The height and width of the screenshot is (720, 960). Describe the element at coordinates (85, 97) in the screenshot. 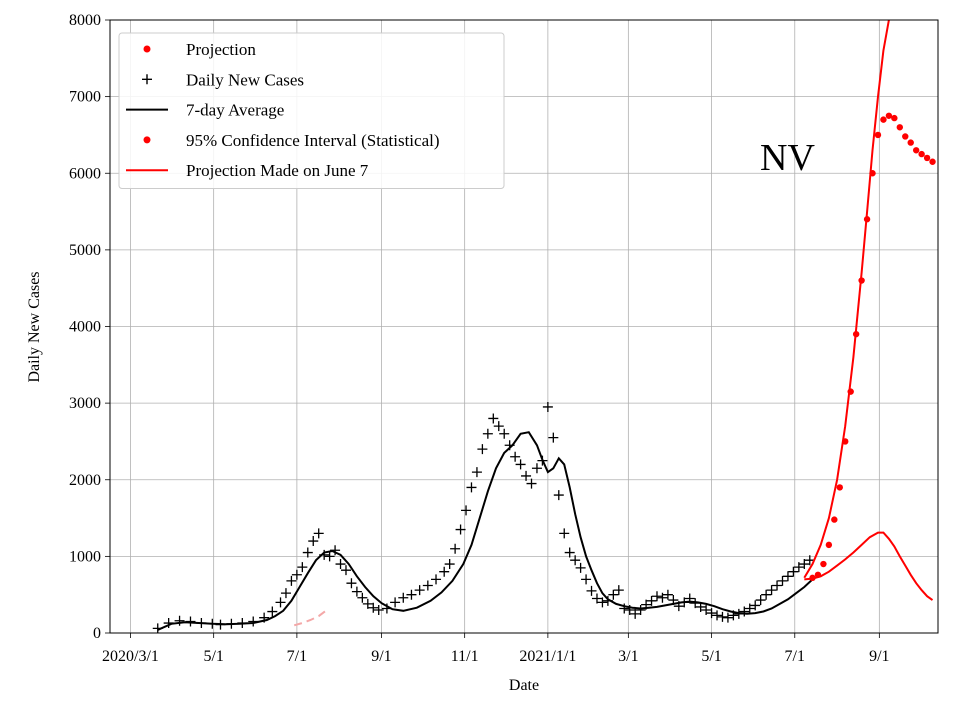

I see `y-tick-label: 7000` at that location.